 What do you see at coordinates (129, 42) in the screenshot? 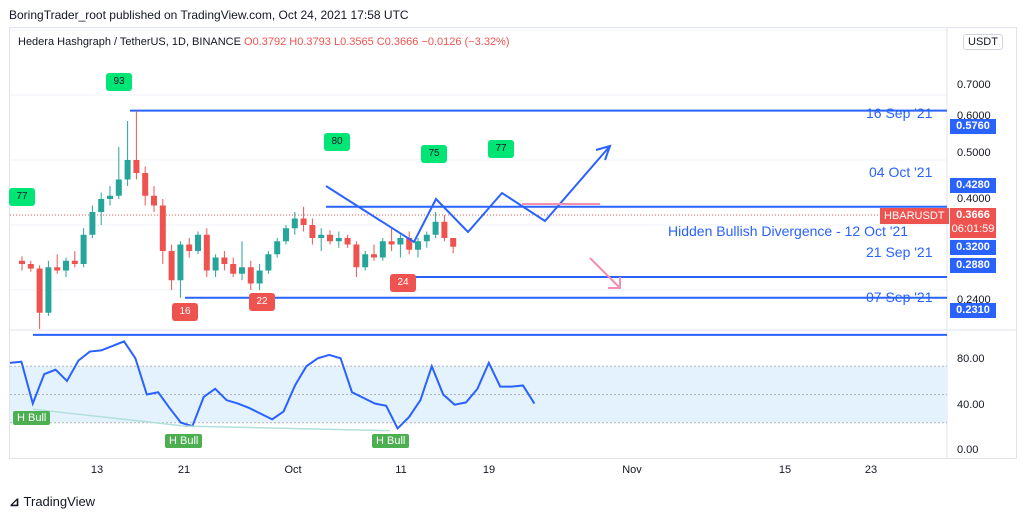
I see `legend-symbol: Hedera Hashgraph / TetherUS, 1D, BINANCE` at bounding box center [129, 42].